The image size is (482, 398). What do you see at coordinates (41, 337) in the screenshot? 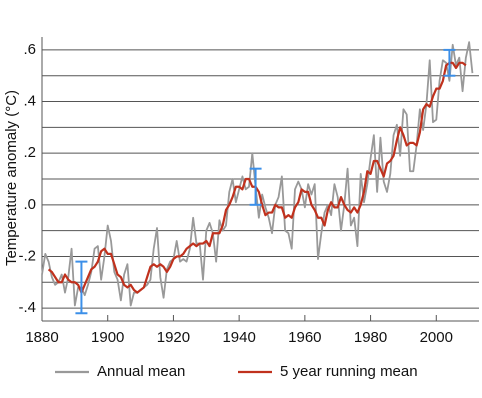
I see `x-tick-label: 1880` at bounding box center [41, 337].